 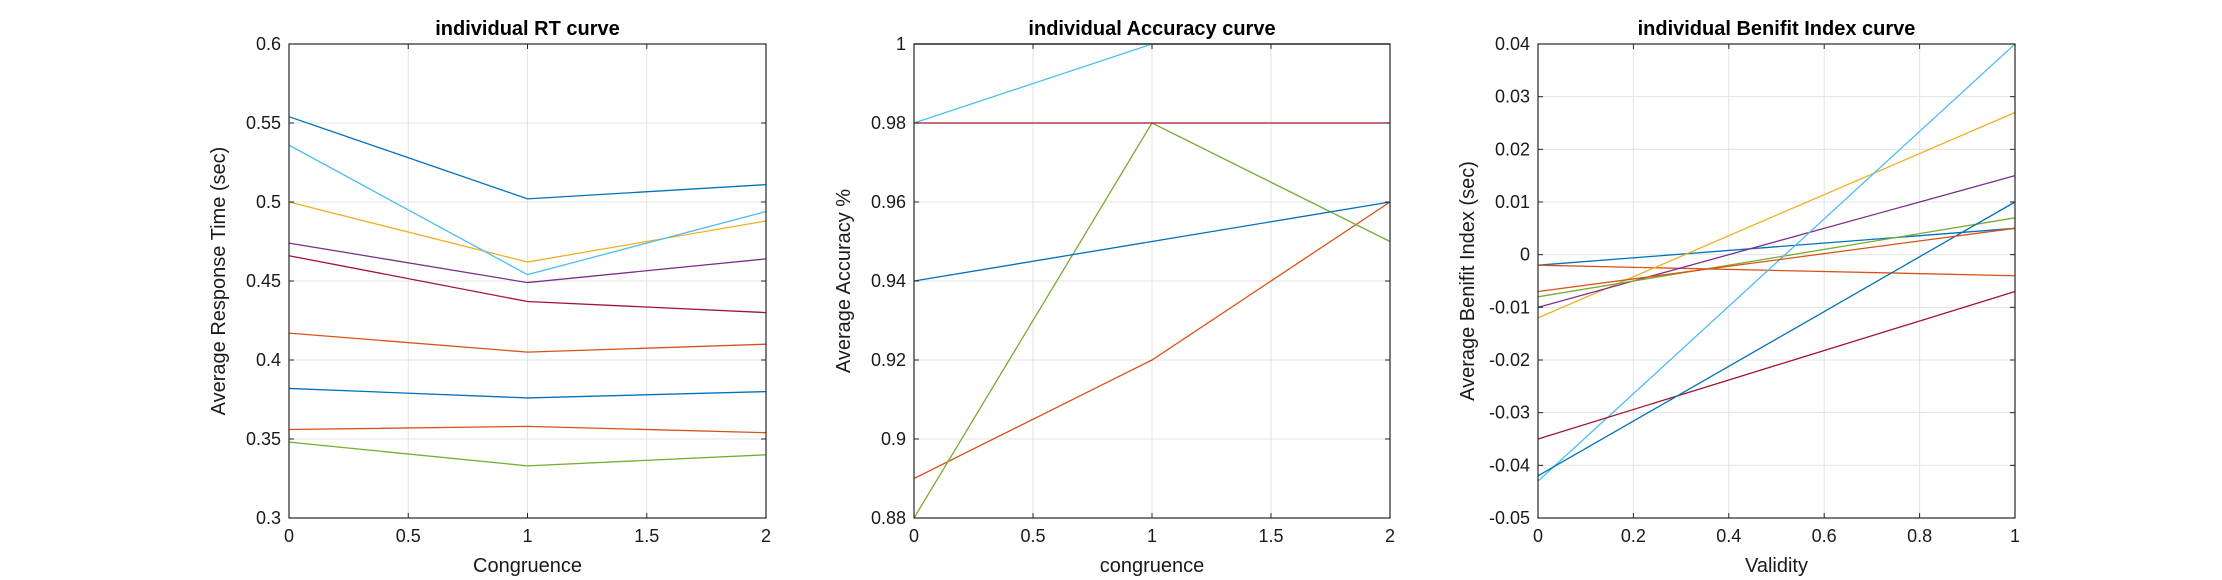 I want to click on x-tick-label-rt: 0, so click(x=289, y=536).